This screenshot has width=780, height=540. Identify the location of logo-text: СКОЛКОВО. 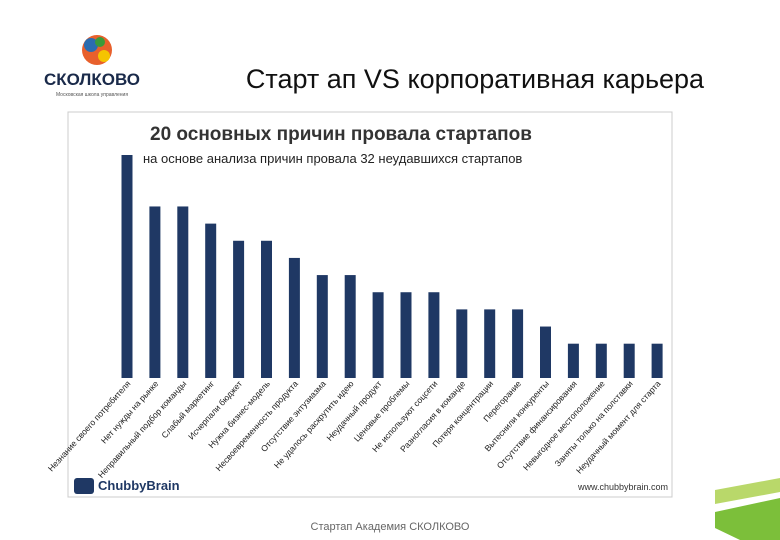
(92, 79).